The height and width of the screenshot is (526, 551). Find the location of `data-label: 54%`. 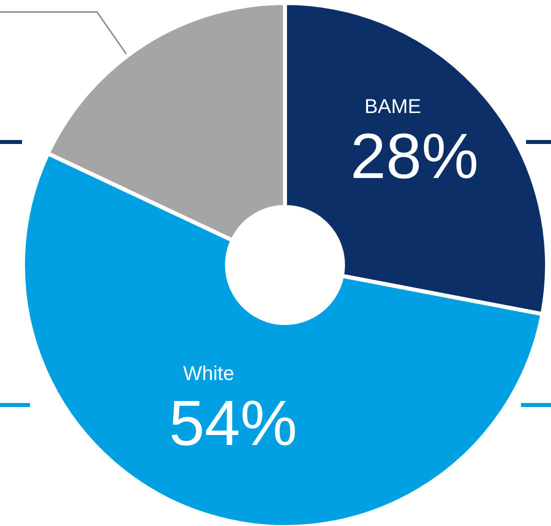

data-label: 54% is located at coordinates (233, 422).